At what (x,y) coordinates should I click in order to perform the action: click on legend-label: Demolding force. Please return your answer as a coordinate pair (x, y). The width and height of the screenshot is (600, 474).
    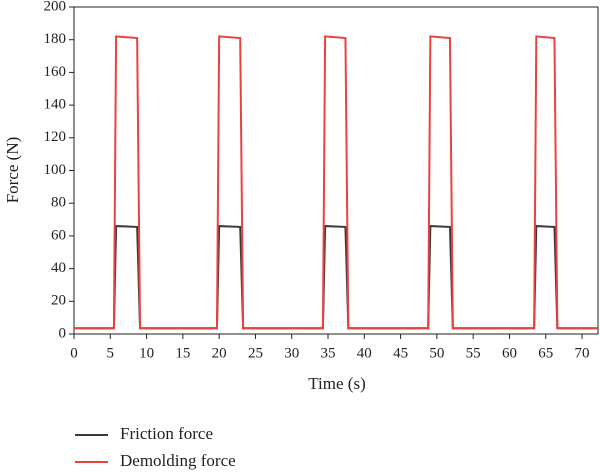
    Looking at the image, I should click on (178, 460).